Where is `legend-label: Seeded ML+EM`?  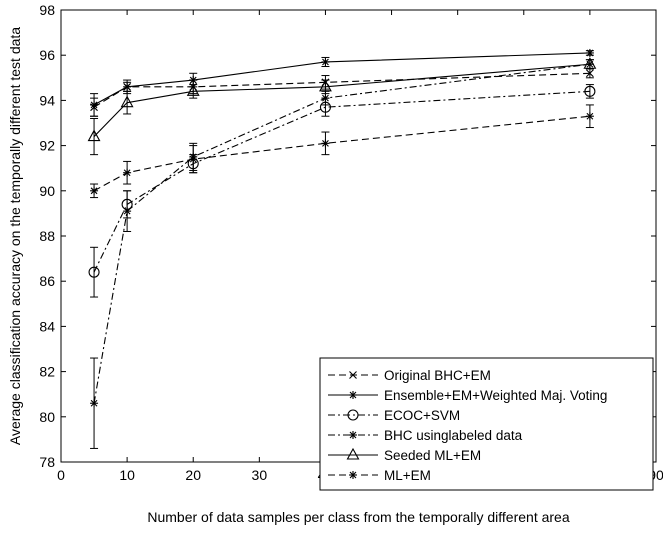
legend-label: Seeded ML+EM is located at coordinates (432, 455).